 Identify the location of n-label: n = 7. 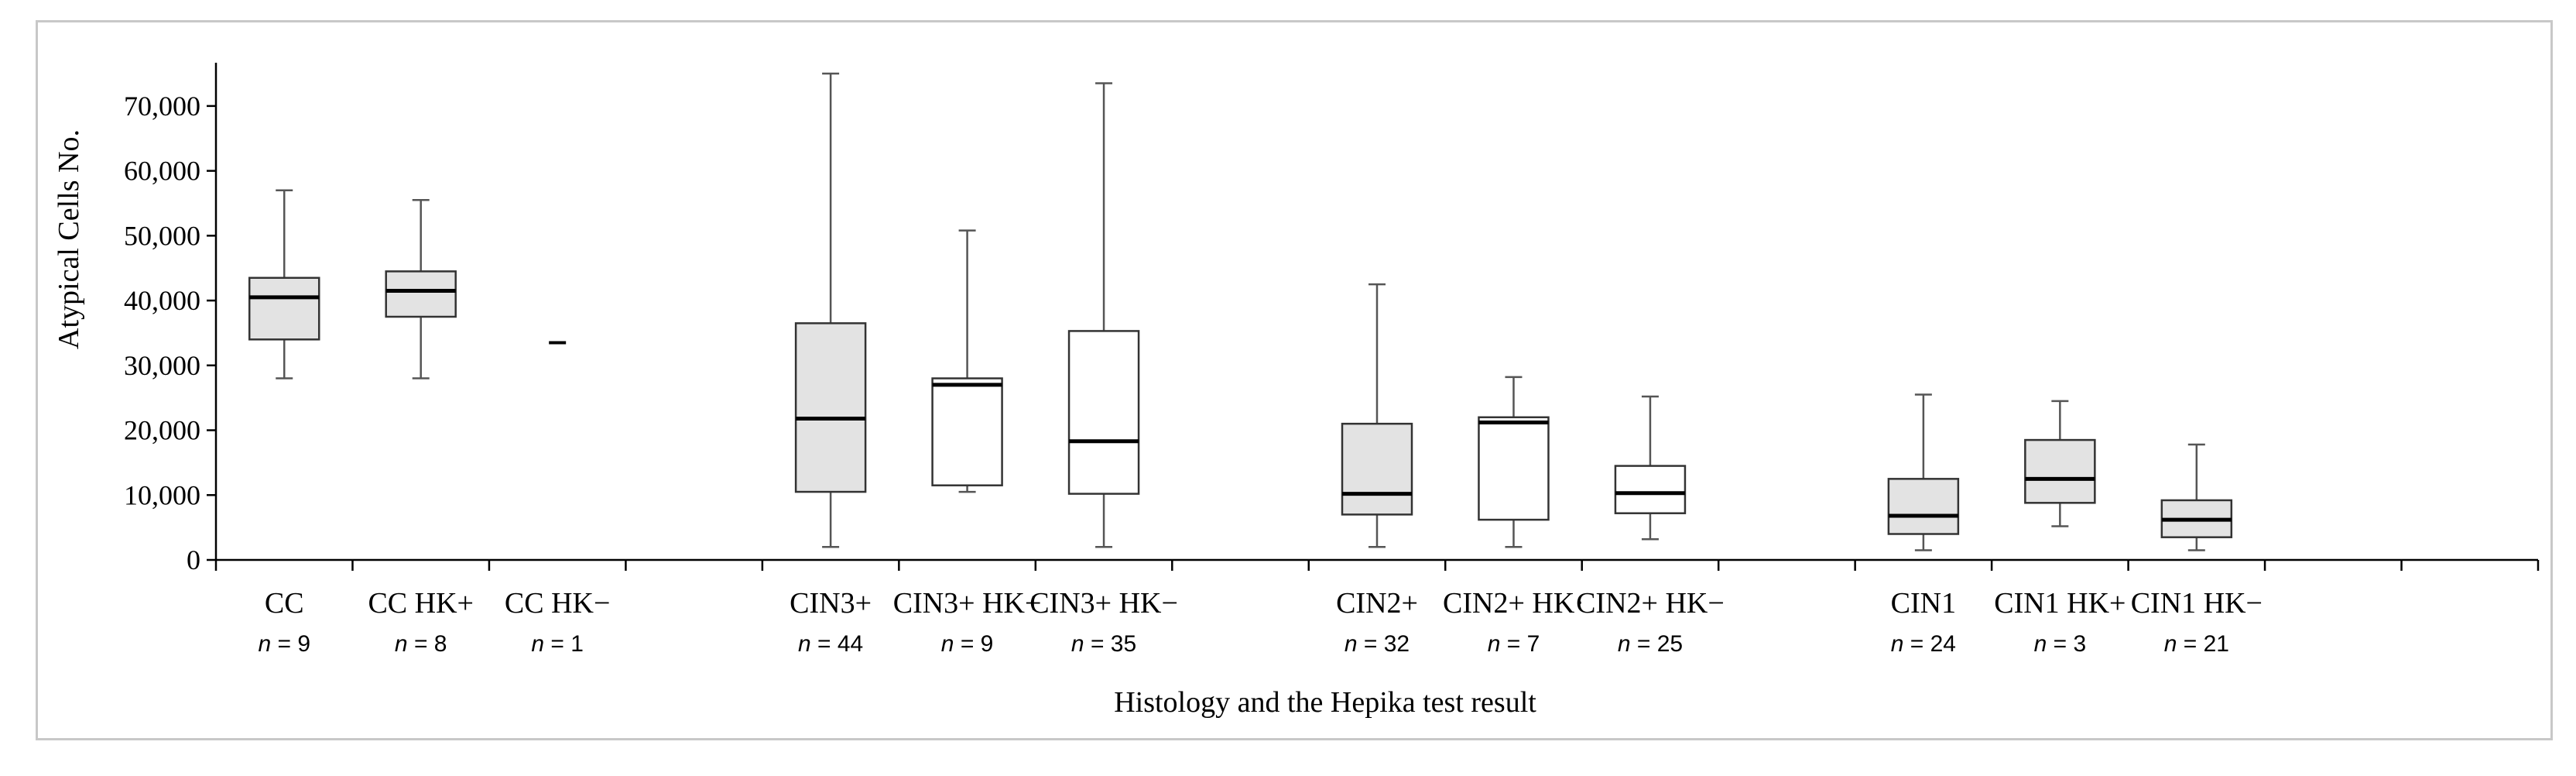
(1514, 644).